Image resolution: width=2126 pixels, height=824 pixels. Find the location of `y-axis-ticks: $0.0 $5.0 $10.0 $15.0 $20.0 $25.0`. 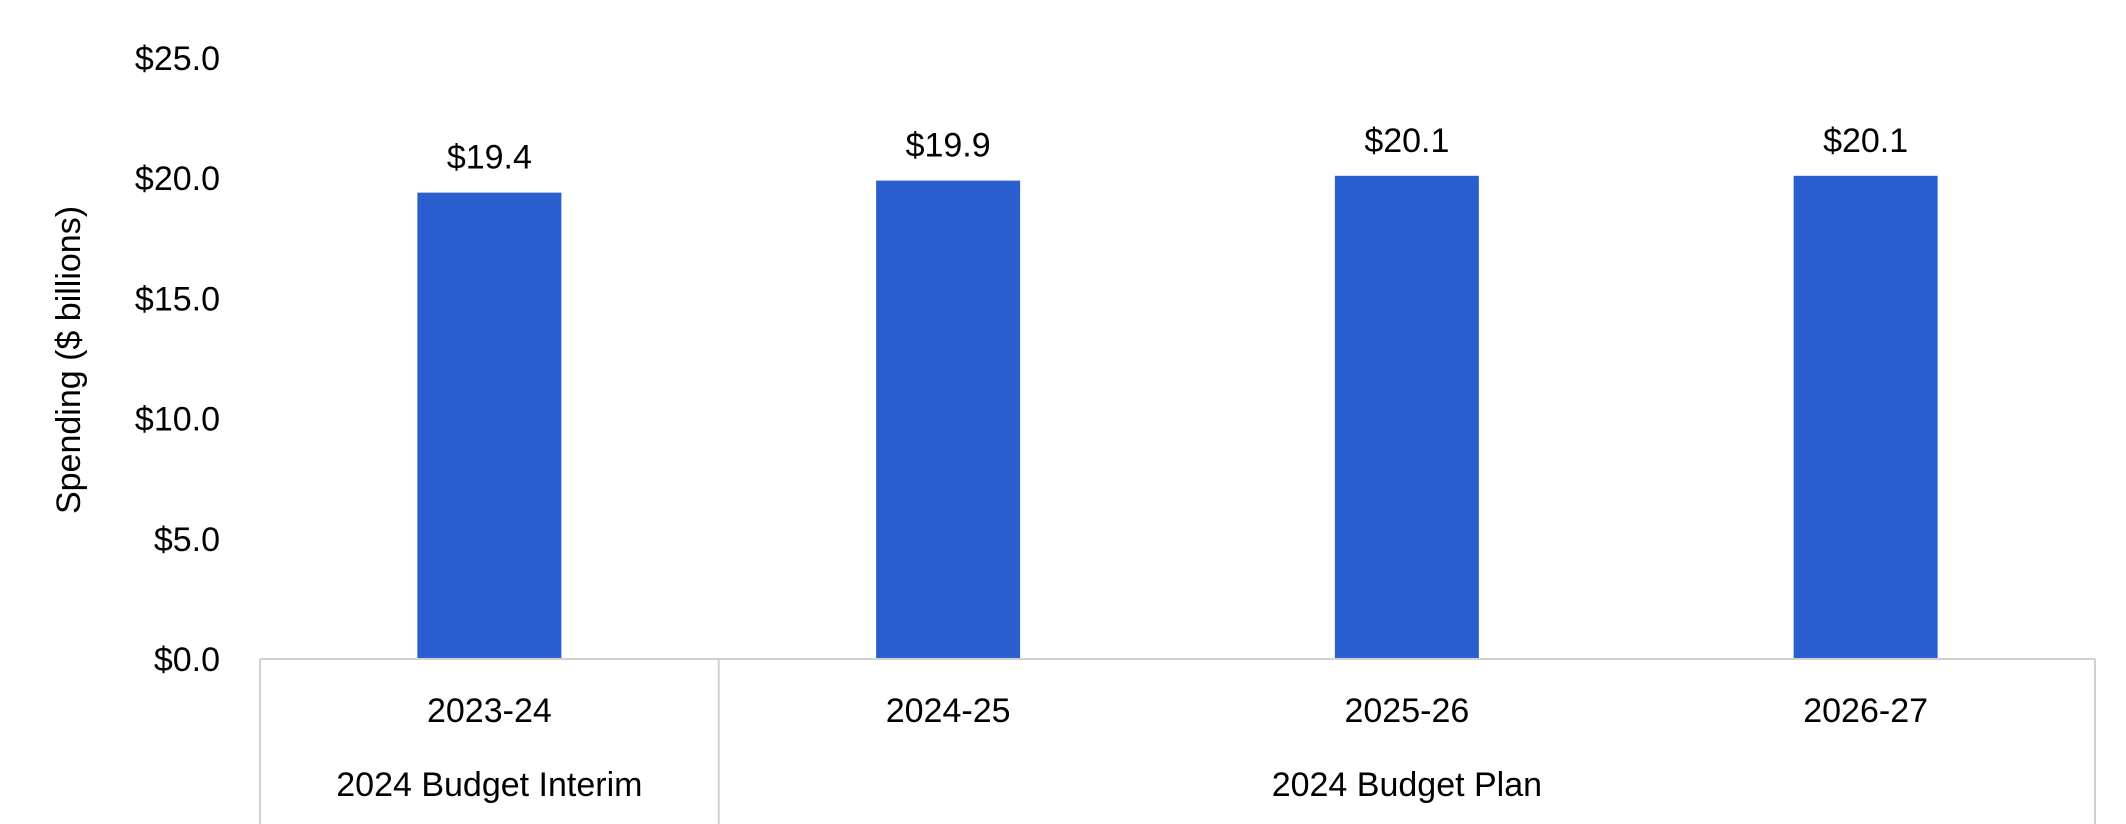

y-axis-ticks: $0.0 $5.0 $10.0 $15.0 $20.0 $25.0 is located at coordinates (177, 359).